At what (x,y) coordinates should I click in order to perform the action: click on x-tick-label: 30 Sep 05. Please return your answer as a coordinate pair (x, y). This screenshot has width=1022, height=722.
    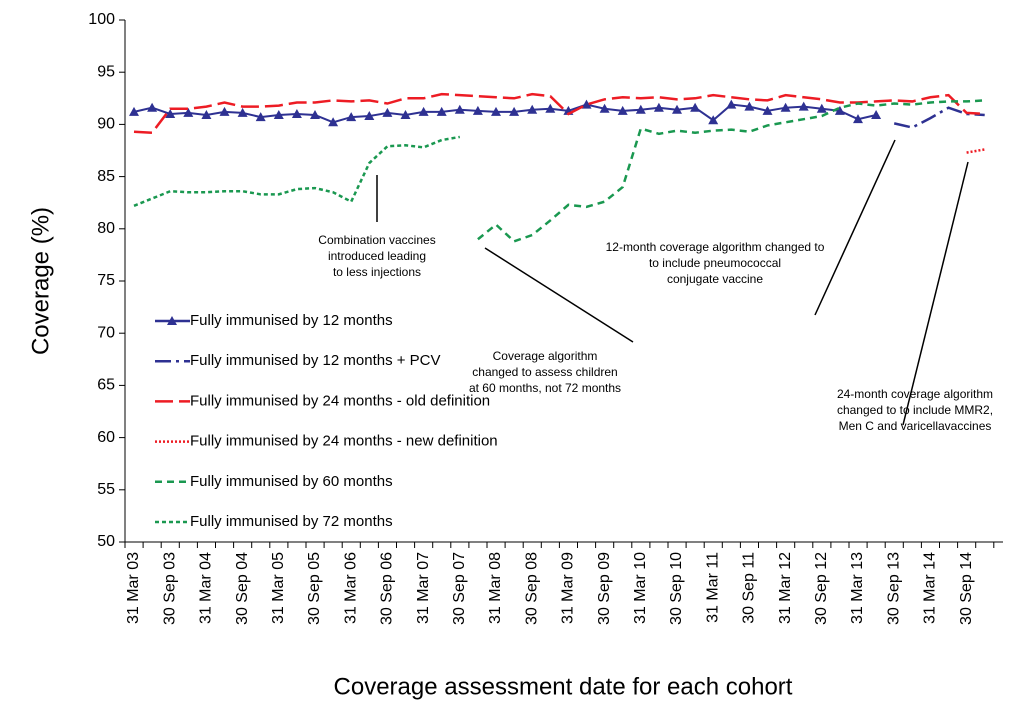
    Looking at the image, I should click on (314, 588).